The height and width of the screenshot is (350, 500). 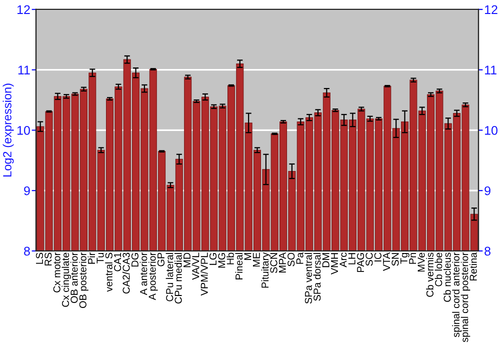 What do you see at coordinates (178, 278) in the screenshot?
I see `x-tick-label: CPu medial` at bounding box center [178, 278].